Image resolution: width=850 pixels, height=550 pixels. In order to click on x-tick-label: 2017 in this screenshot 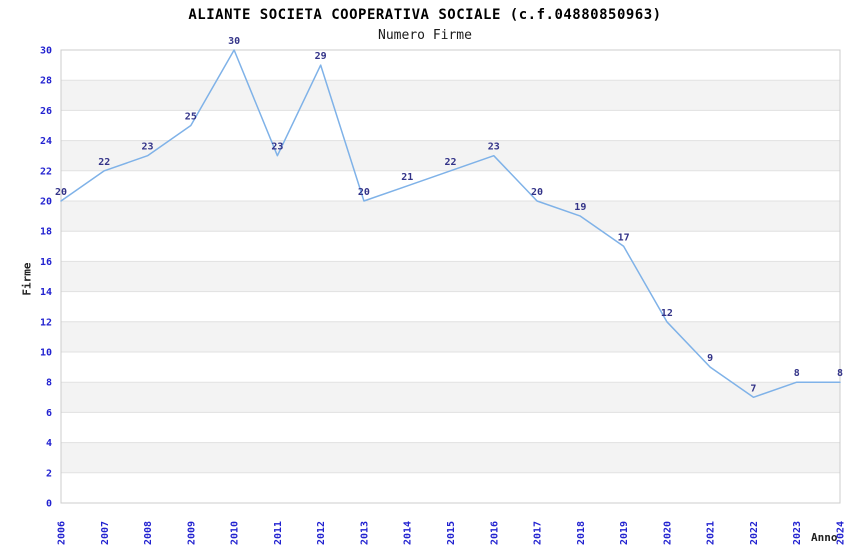, I will do `click(538, 533)`.